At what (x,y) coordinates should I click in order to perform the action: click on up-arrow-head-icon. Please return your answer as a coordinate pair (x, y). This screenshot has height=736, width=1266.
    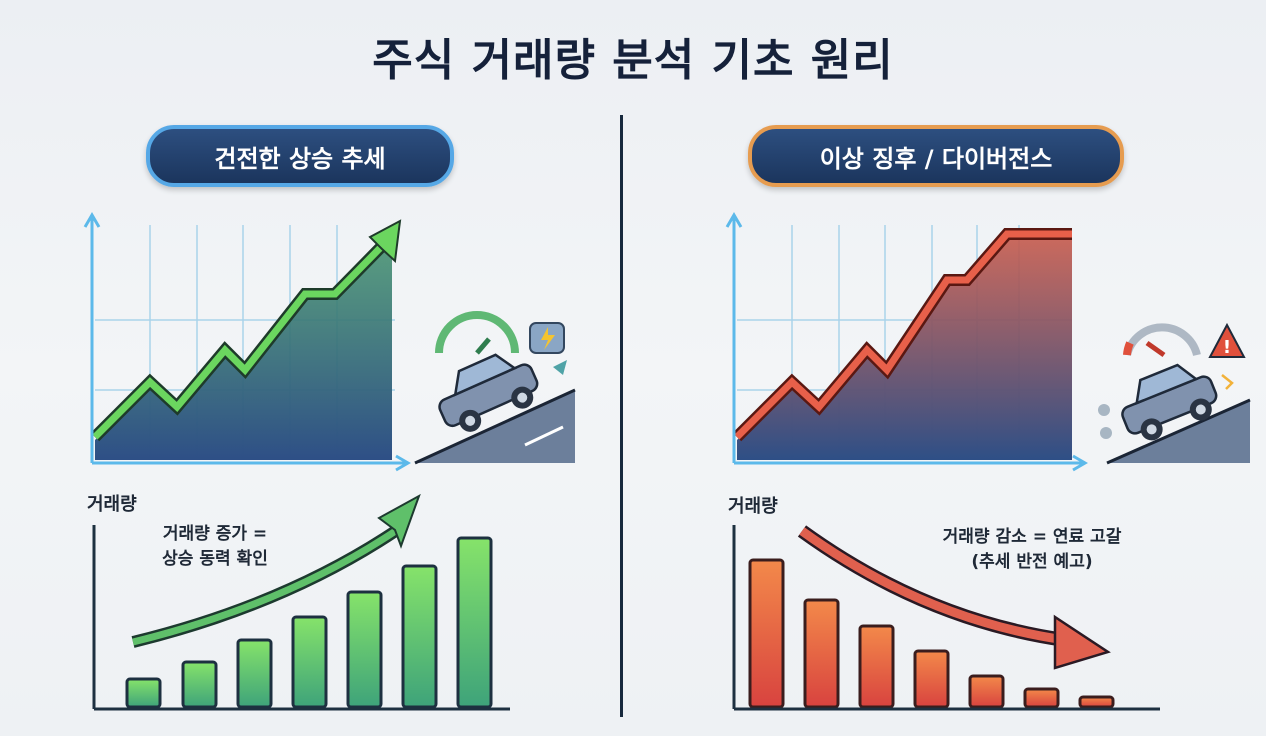
    Looking at the image, I should click on (385, 241).